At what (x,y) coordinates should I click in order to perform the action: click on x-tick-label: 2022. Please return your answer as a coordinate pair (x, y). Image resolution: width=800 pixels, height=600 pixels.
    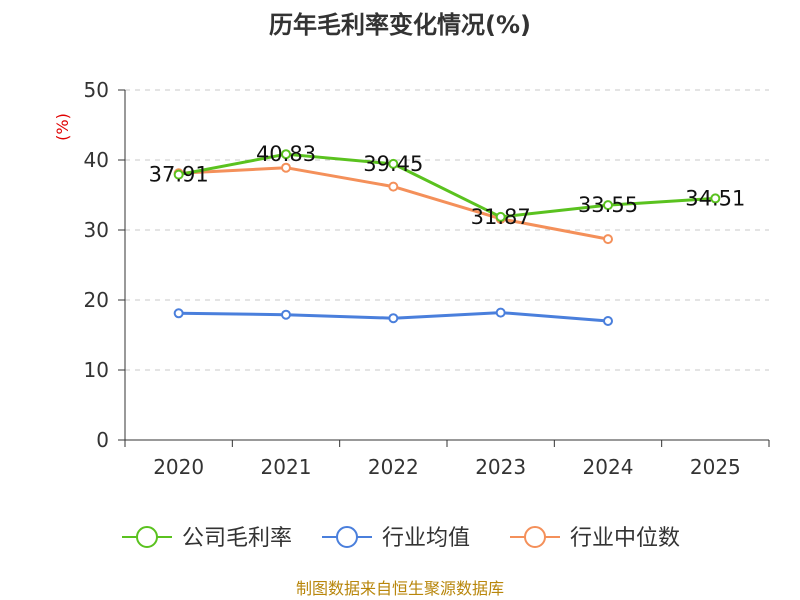
    Looking at the image, I should click on (393, 467).